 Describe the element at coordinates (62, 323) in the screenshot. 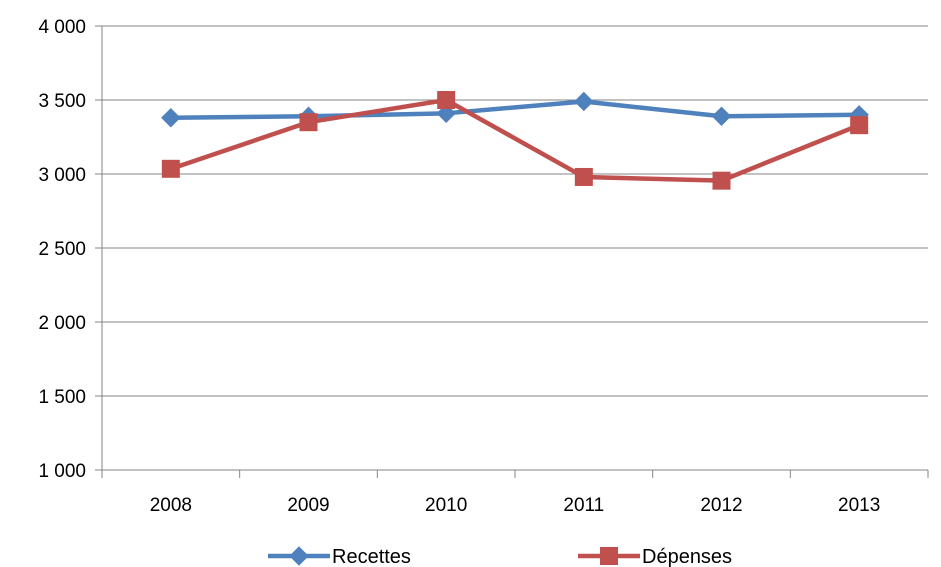

I see `y-tick-label: 2 000` at that location.